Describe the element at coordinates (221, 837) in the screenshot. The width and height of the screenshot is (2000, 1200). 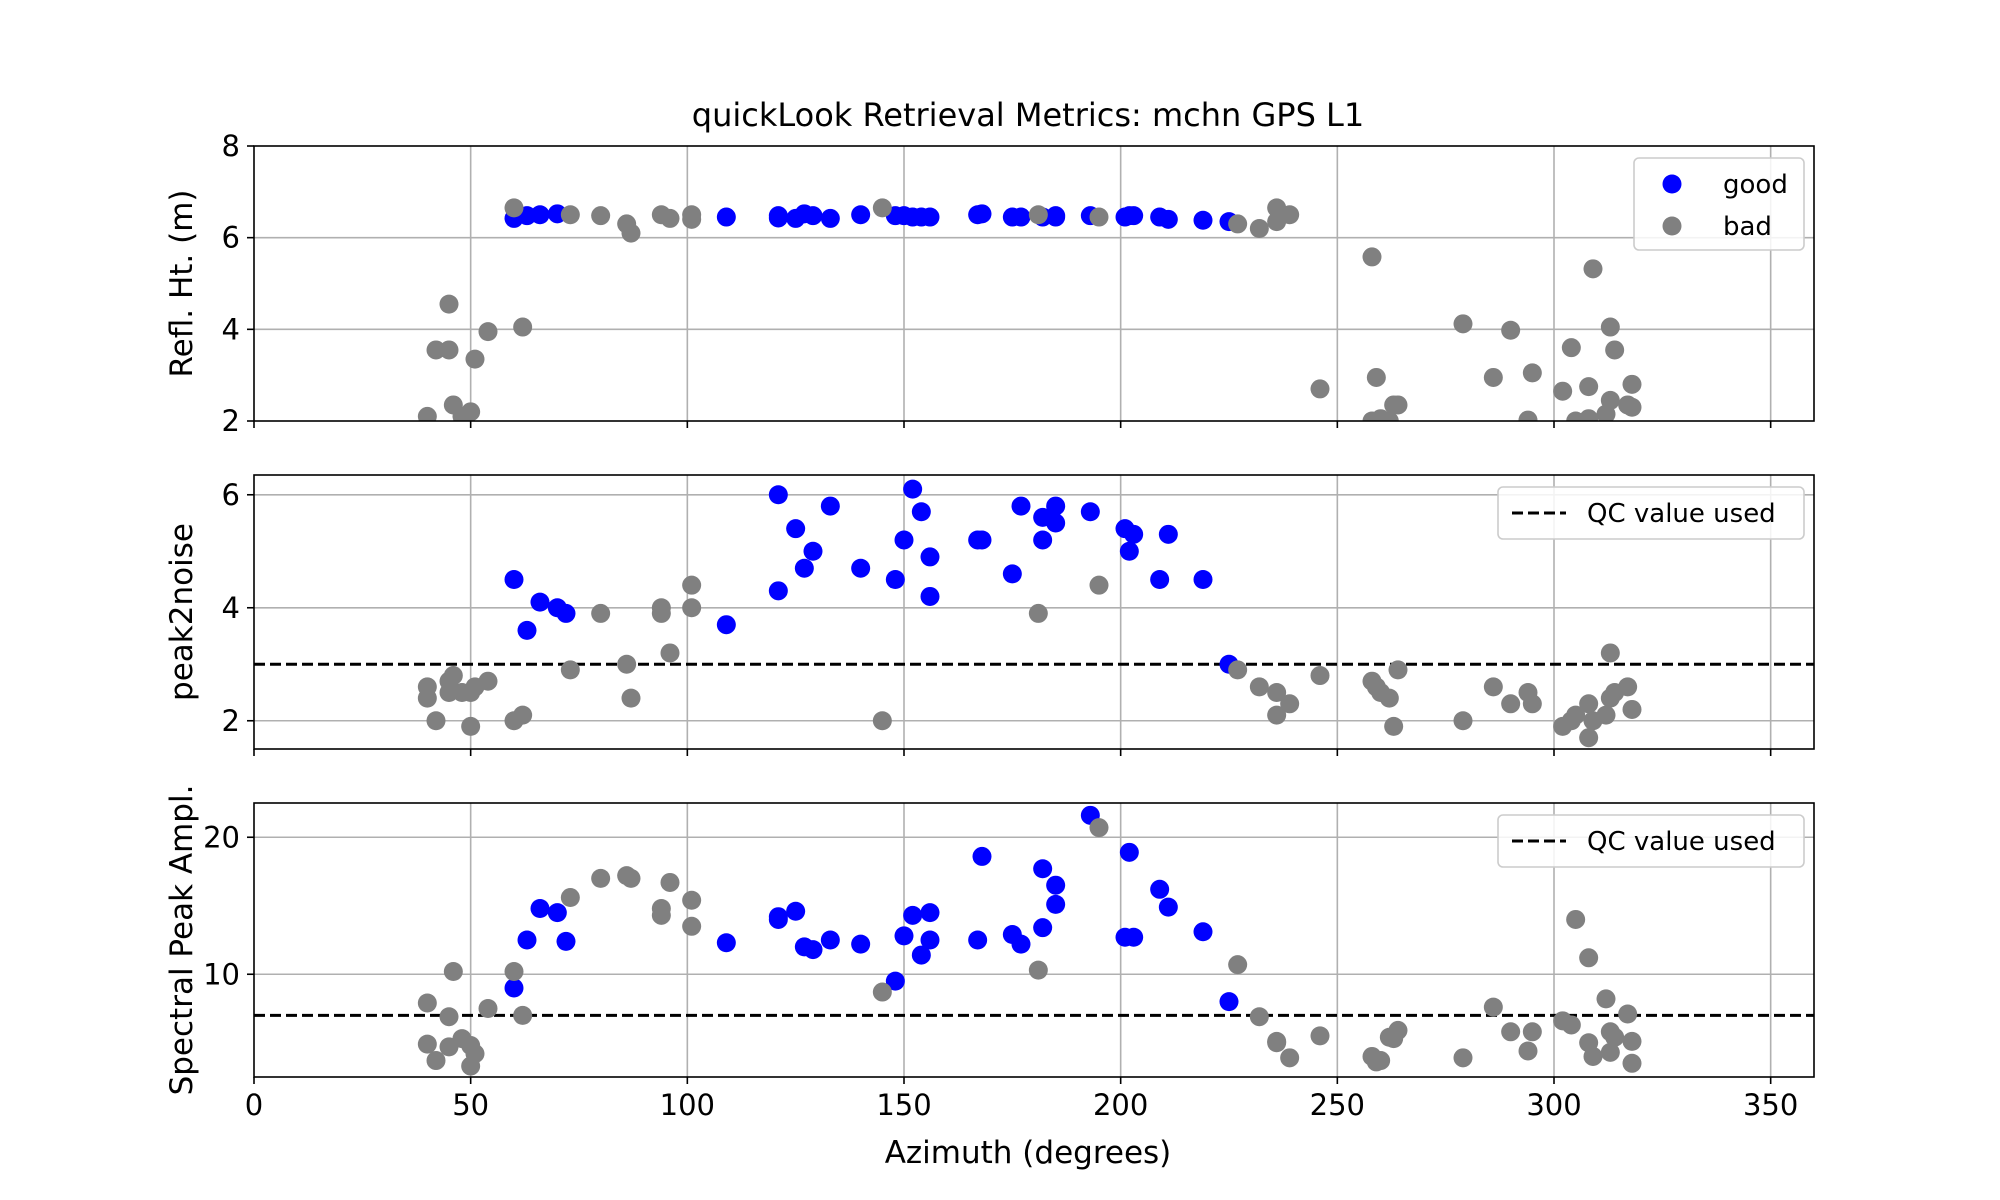
I see `y-tick-label: 20` at that location.